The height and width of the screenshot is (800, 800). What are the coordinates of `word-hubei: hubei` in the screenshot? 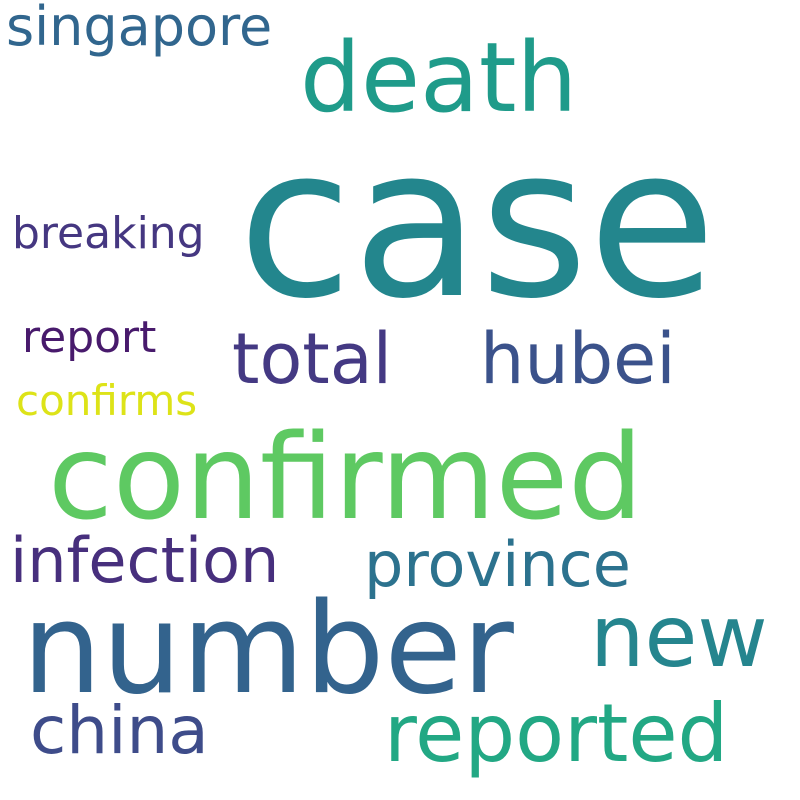 It's located at (578, 359).